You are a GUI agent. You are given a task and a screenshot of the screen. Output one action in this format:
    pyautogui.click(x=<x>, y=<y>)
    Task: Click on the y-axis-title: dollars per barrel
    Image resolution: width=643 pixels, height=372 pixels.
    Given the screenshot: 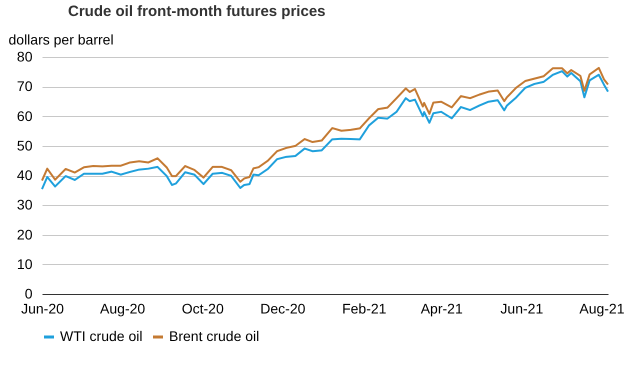 What is the action you would take?
    pyautogui.click(x=61, y=40)
    